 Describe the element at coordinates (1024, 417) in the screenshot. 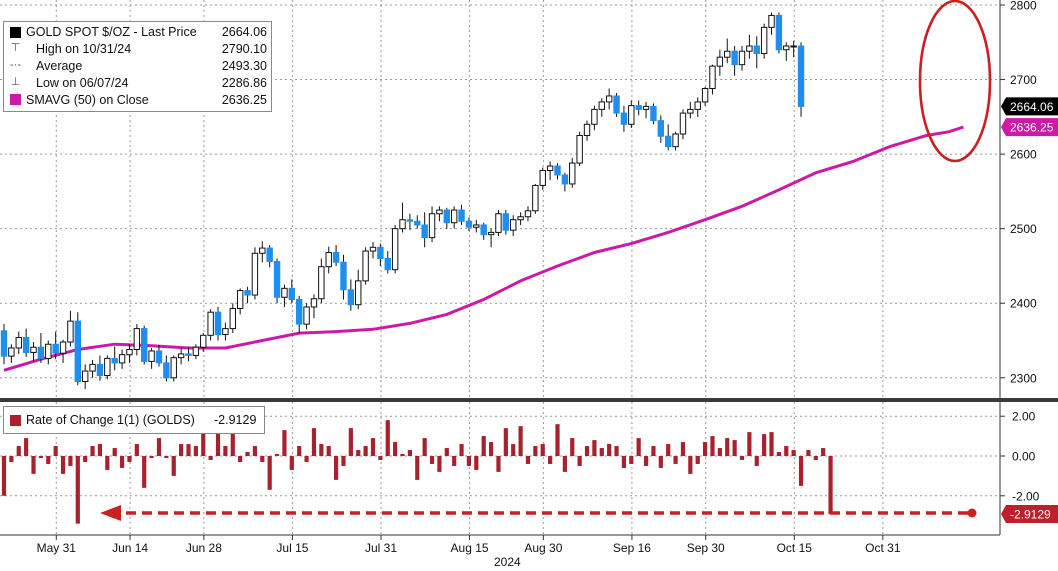

I see `roc-y-tick-label: 2.00` at that location.